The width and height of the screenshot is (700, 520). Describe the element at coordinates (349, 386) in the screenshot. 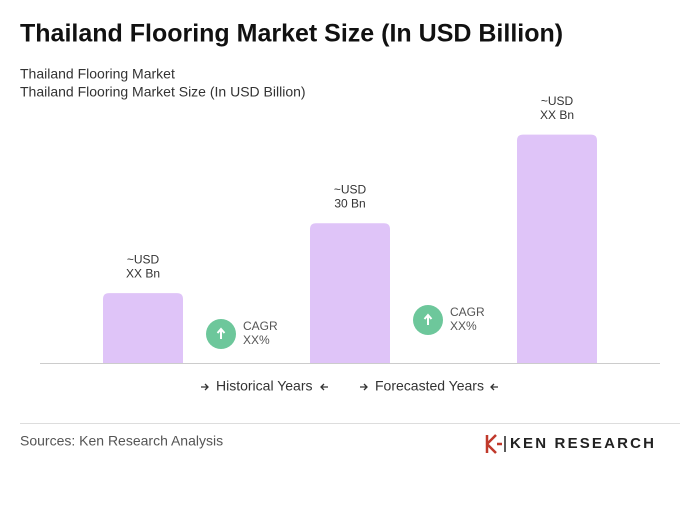

I see `legend: Historical Years Forecasted Years` at that location.